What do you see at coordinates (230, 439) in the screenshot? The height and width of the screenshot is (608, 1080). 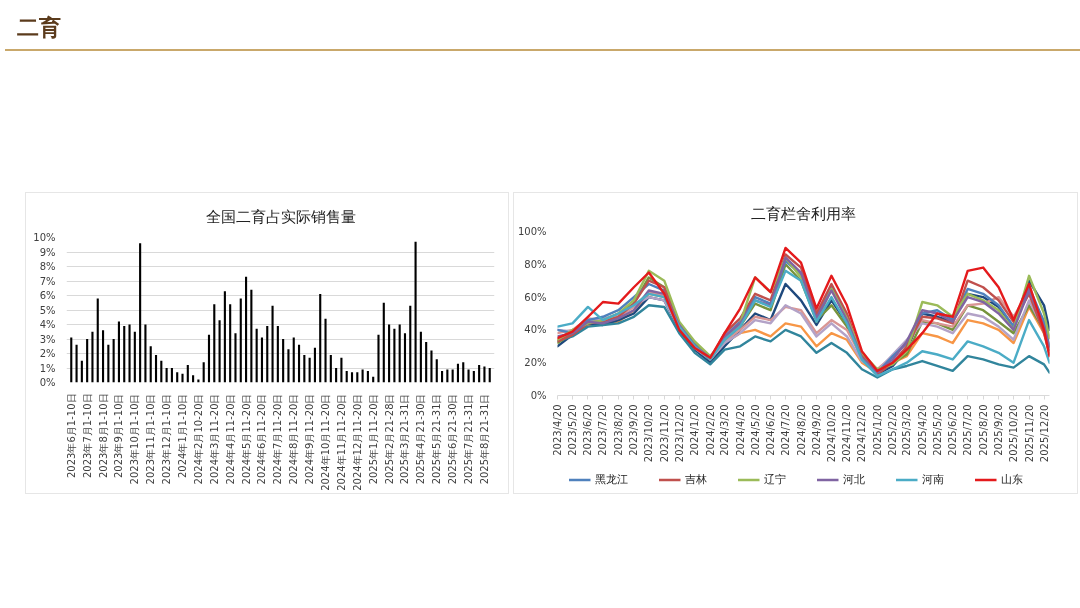 I see `x-tick-label: 2024年4月11-20日` at bounding box center [230, 439].